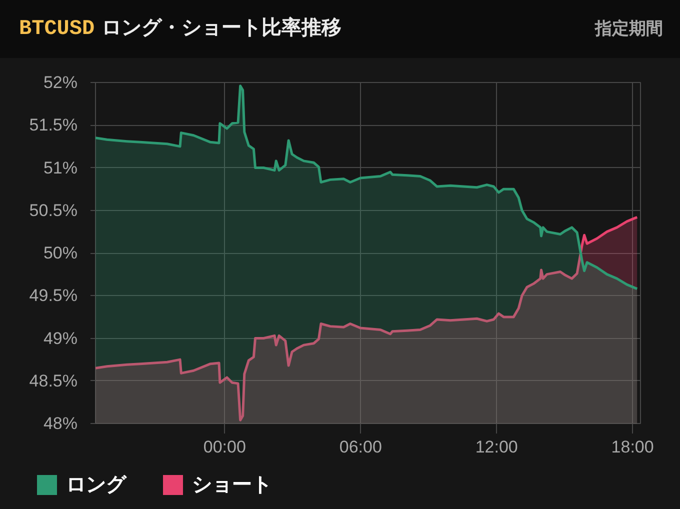 Image resolution: width=680 pixels, height=509 pixels. What do you see at coordinates (180, 28) in the screenshot?
I see `chart-title: BTCUSD ロング・ショート比率推移` at bounding box center [180, 28].